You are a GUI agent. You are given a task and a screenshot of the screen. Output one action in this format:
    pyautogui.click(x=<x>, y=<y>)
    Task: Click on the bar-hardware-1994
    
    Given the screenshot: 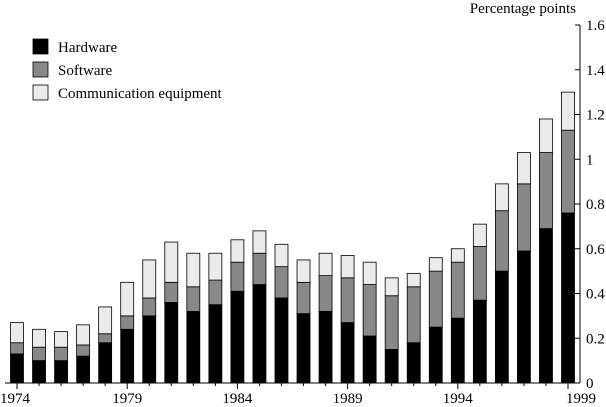 What is the action you would take?
    pyautogui.click(x=457, y=350)
    